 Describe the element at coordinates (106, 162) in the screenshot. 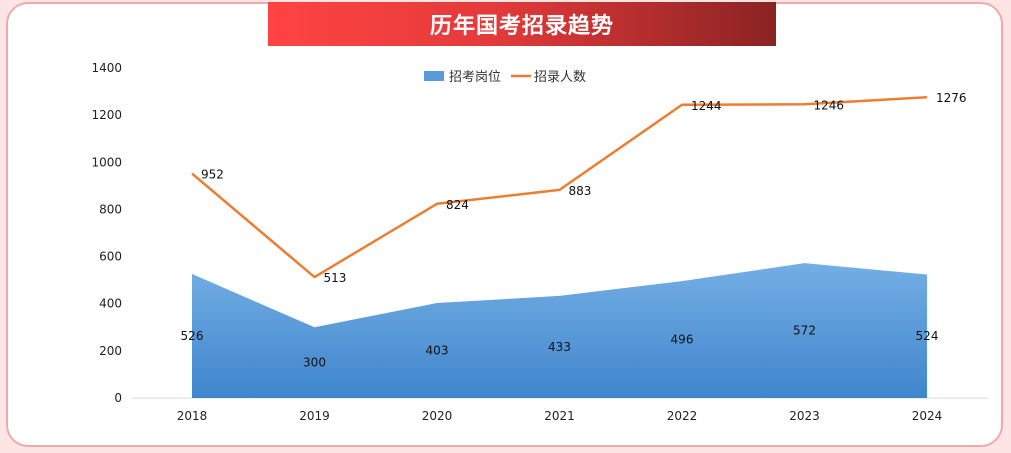

I see `y-tick-label: 1000` at that location.